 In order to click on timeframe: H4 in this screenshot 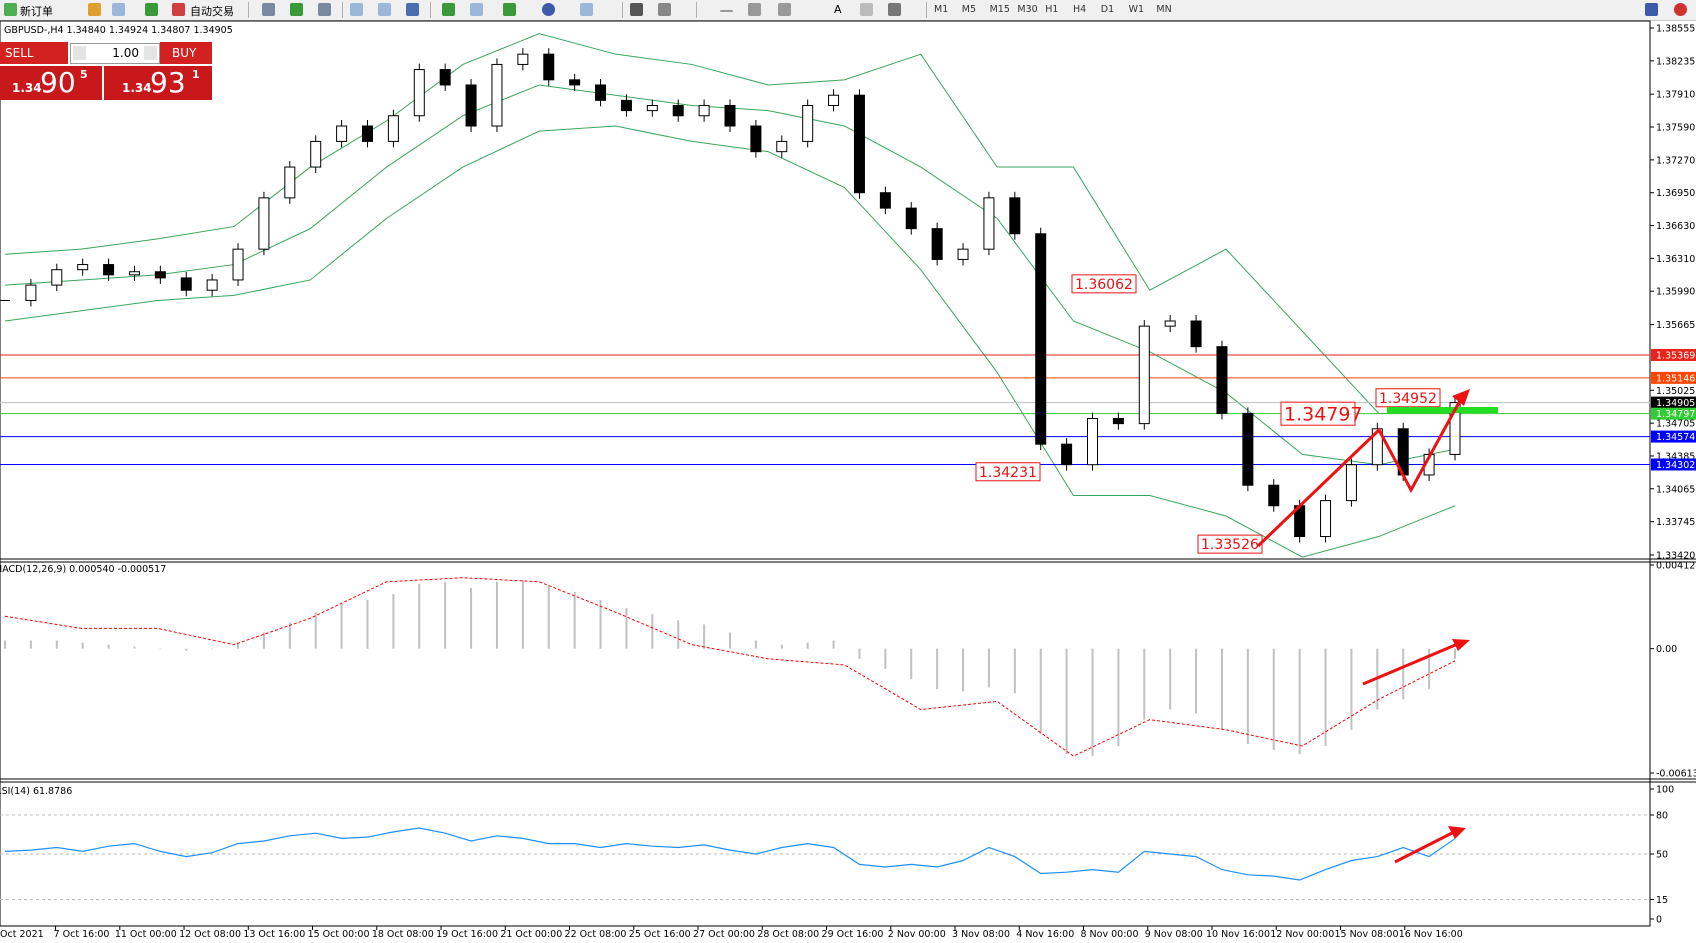, I will do `click(1080, 9)`.